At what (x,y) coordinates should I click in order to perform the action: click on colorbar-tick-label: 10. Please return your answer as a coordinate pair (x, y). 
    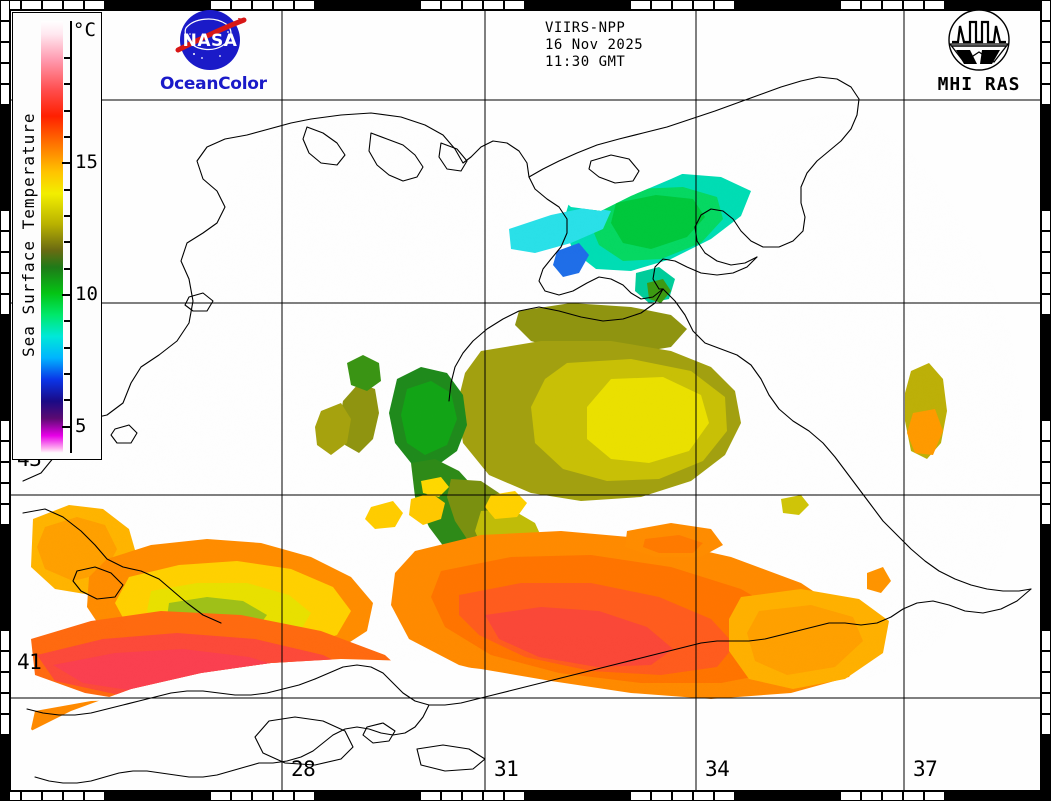
    Looking at the image, I should click on (86, 293).